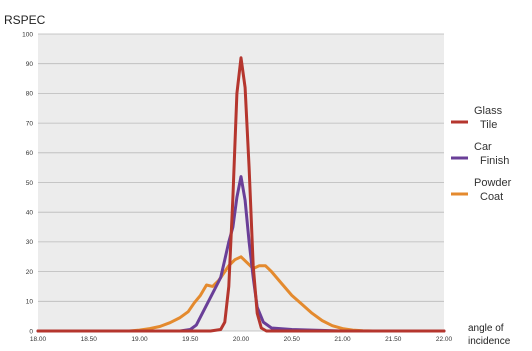  I want to click on x-axis-title: angle of incidence, so click(489, 335).